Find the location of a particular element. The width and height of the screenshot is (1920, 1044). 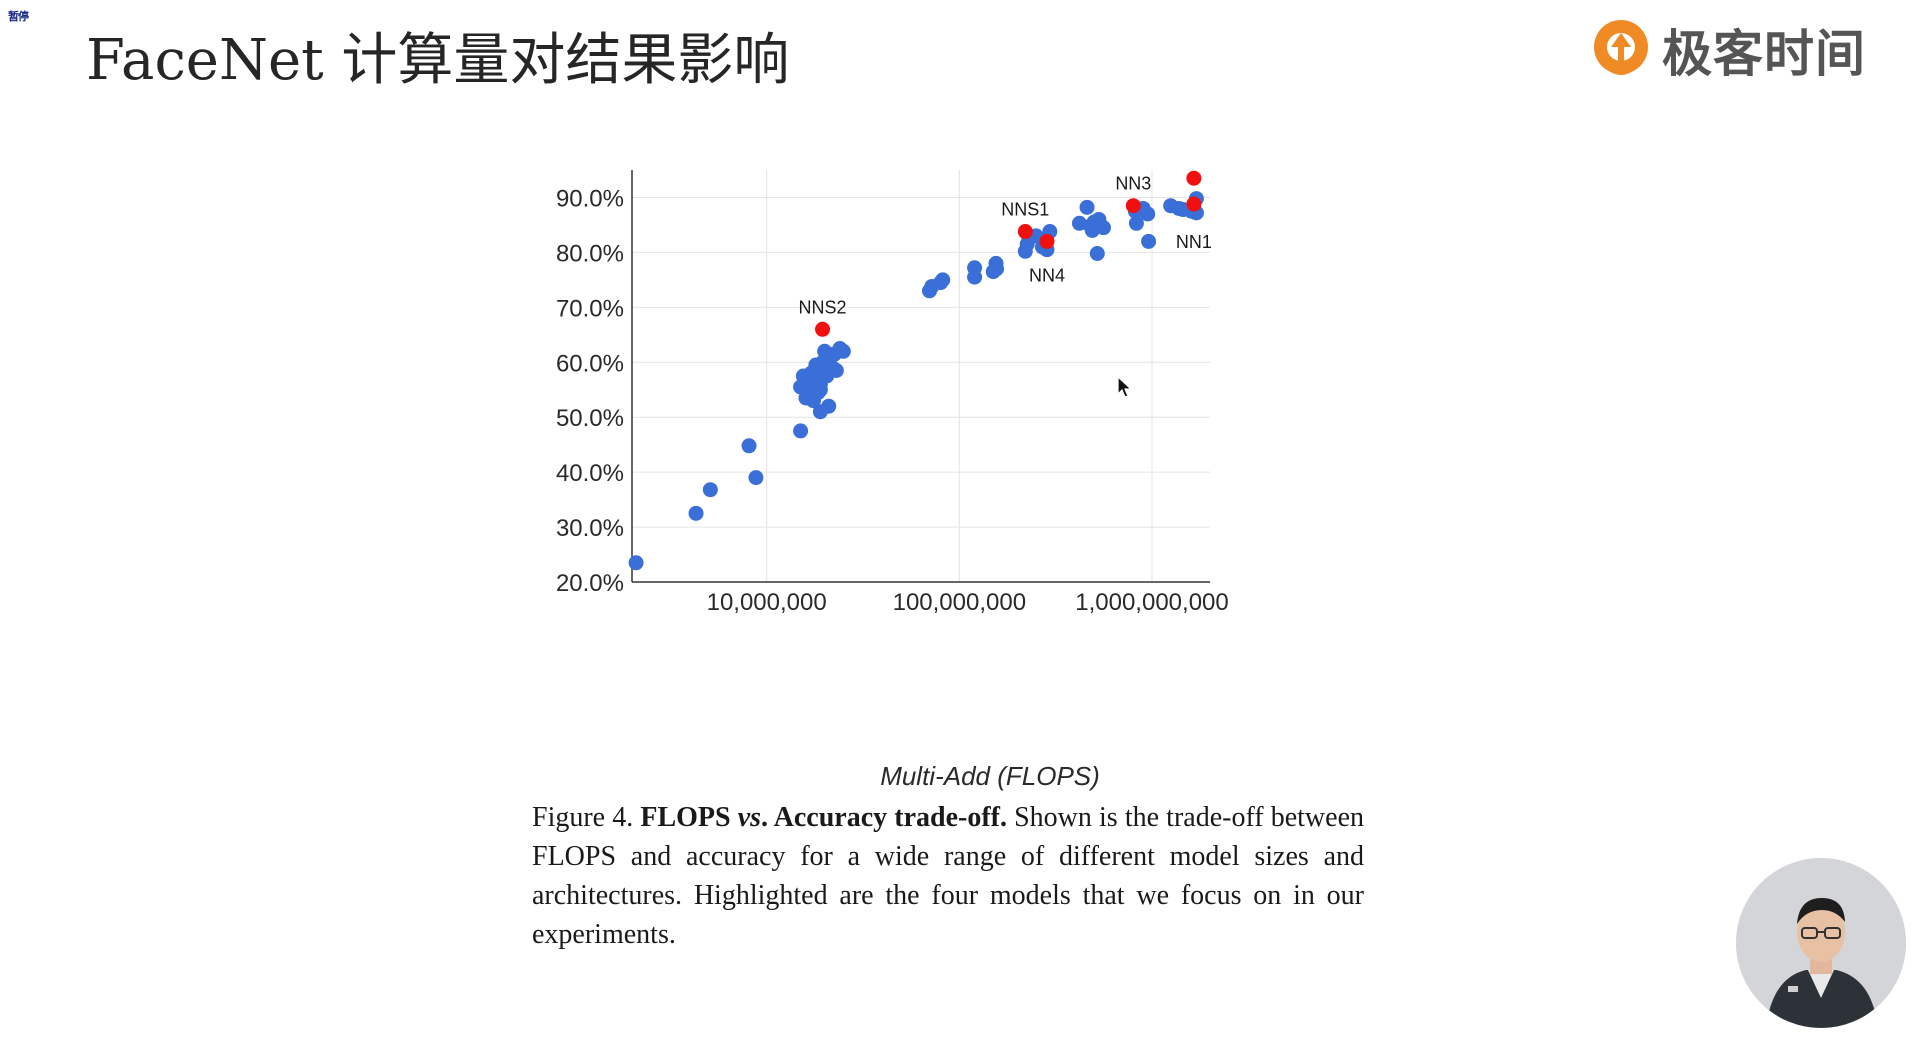

x-tick-label: 10,000,000 is located at coordinates (767, 602).